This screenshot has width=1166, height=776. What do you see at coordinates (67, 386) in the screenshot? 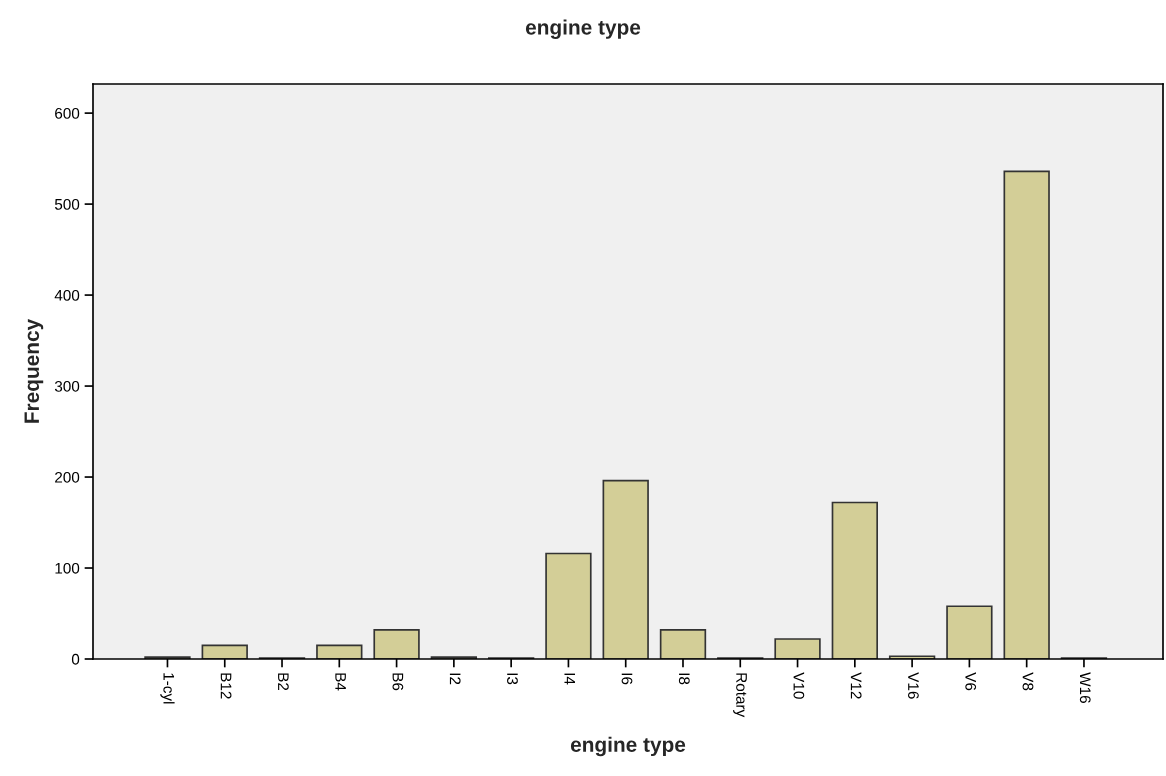
I see `y-tick-label: 300` at bounding box center [67, 386].